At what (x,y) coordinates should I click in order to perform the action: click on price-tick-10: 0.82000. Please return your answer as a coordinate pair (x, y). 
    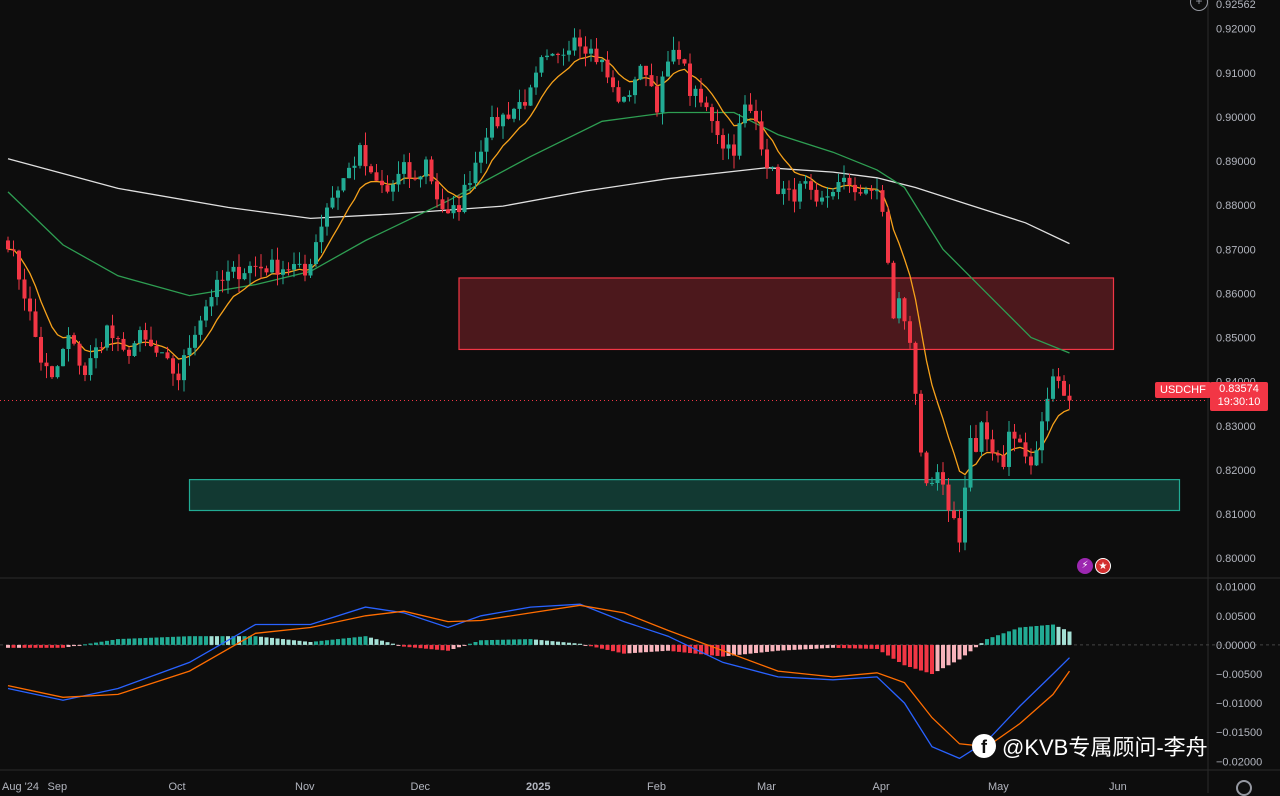
    Looking at the image, I should click on (1236, 471).